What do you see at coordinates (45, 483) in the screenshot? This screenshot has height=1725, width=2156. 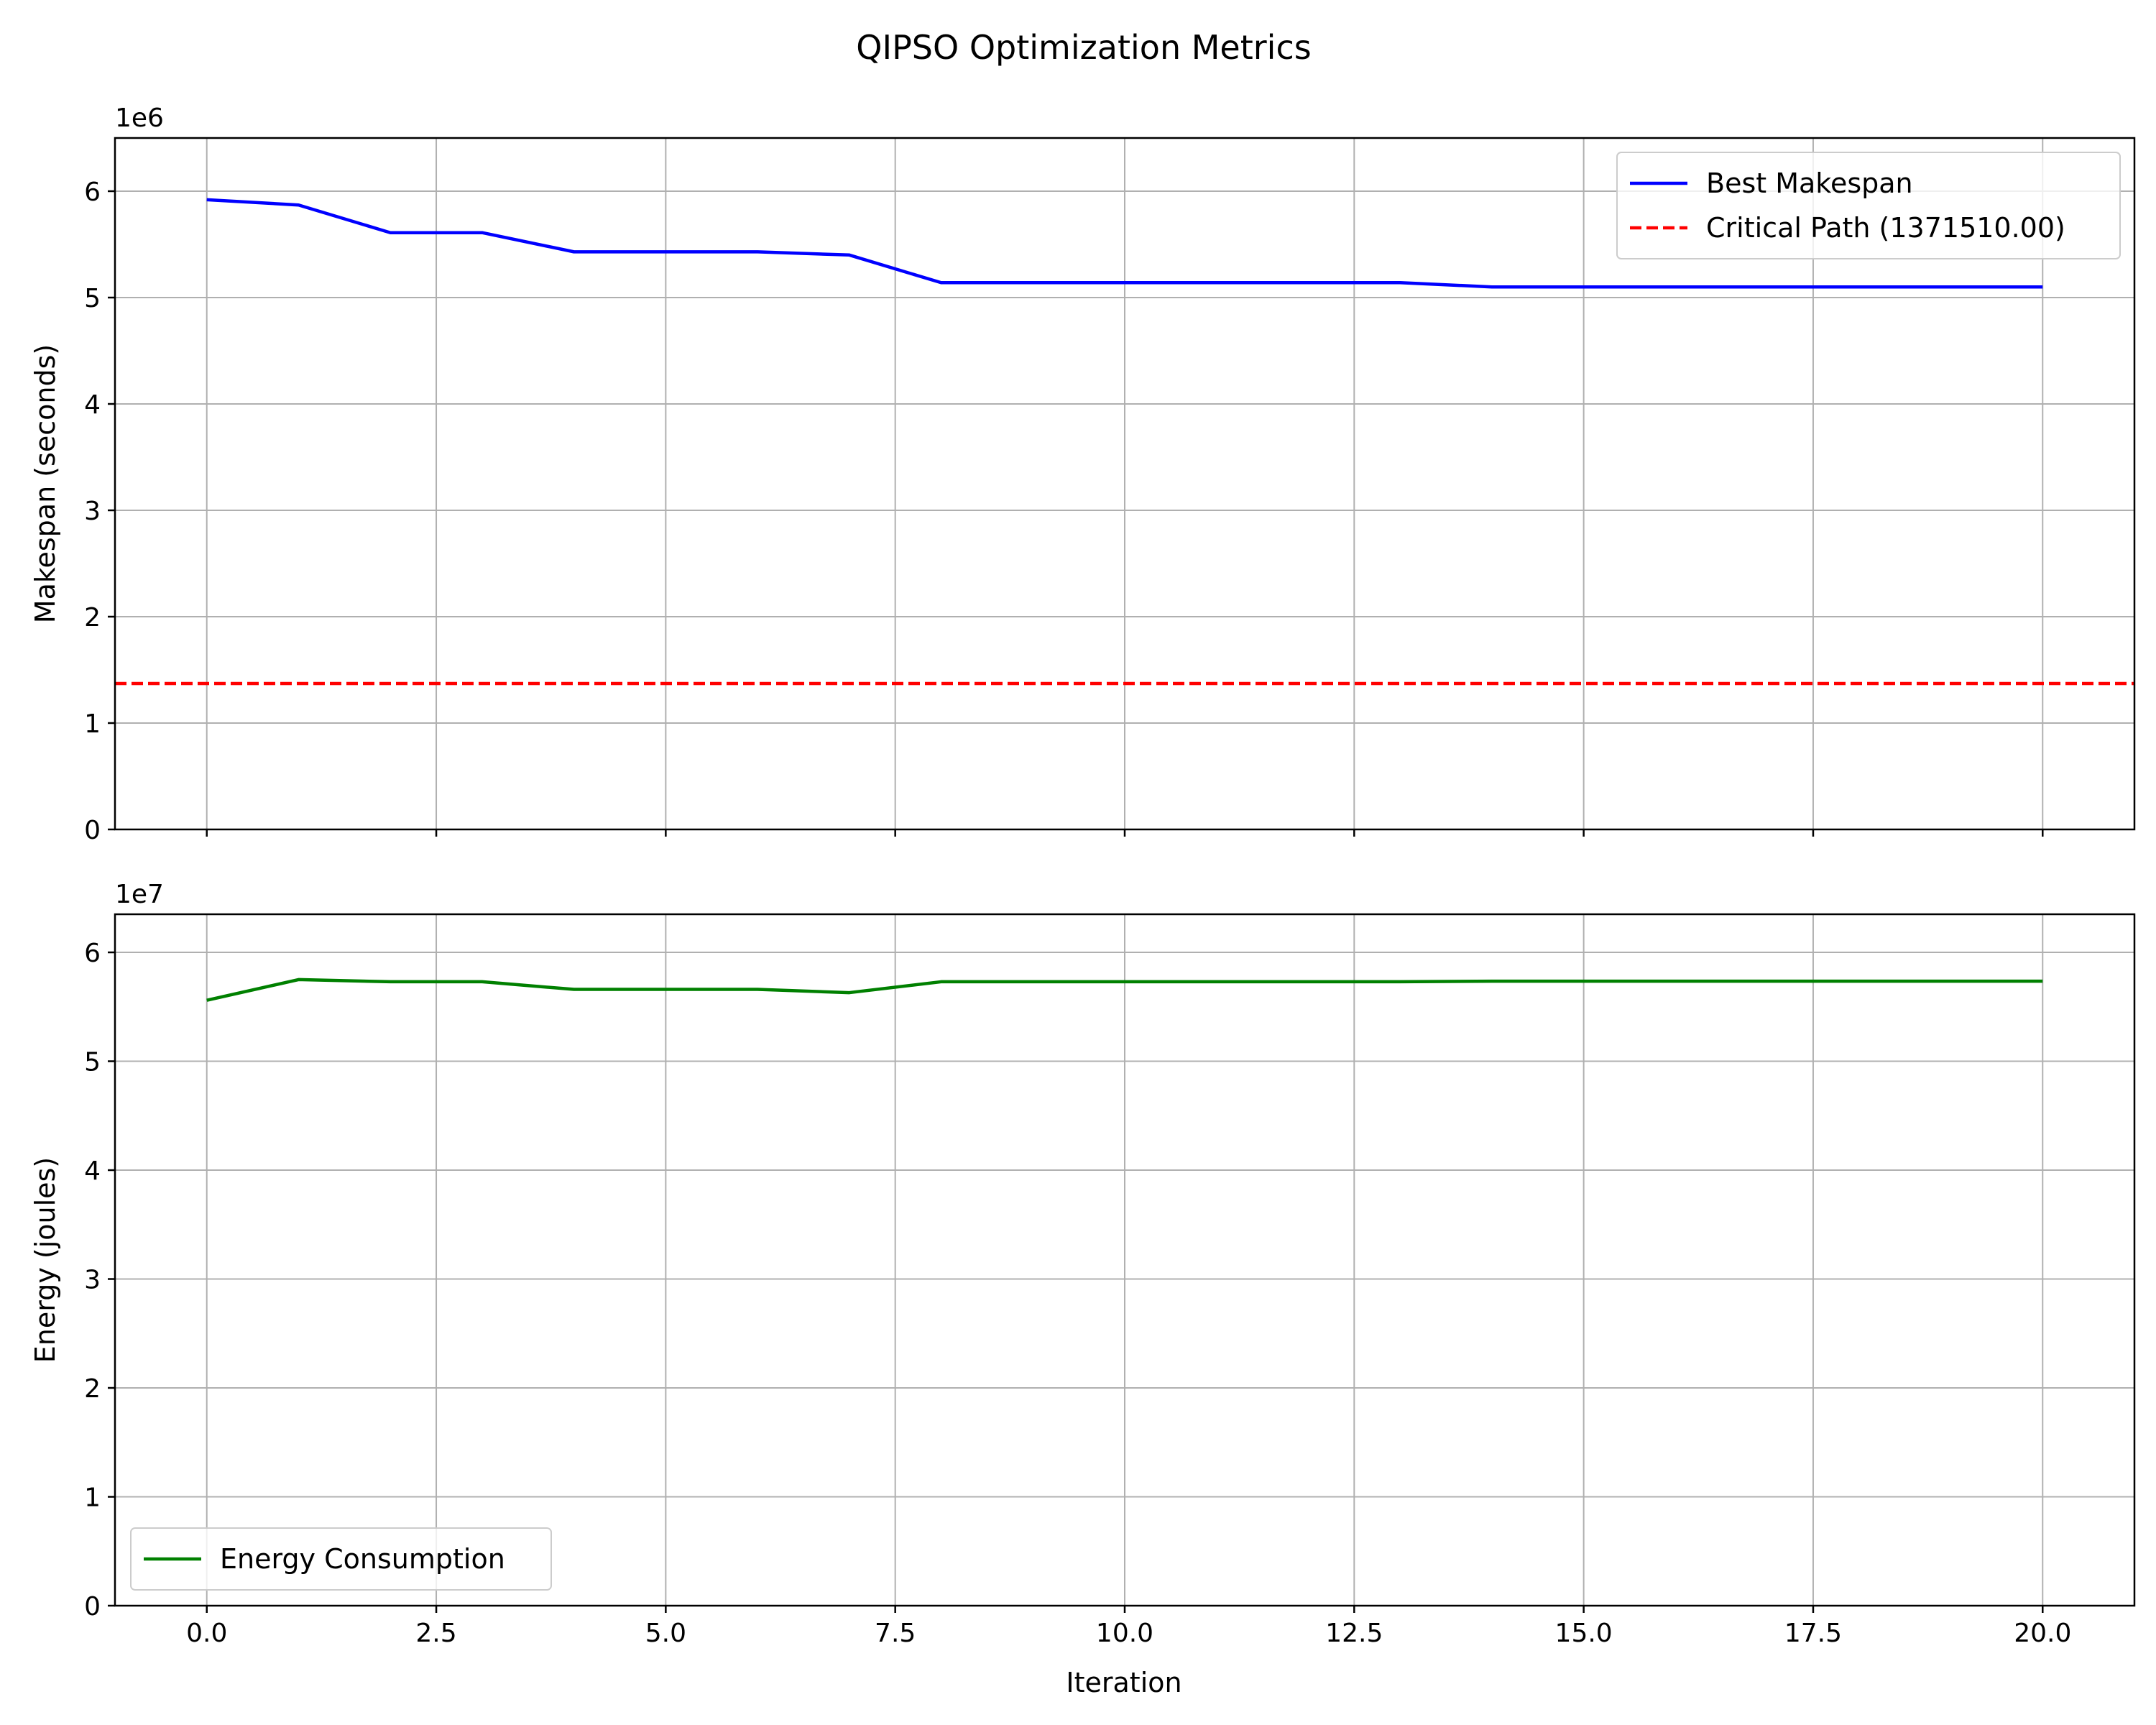 I see `y-axis-label: Makespan (seconds)` at bounding box center [45, 483].